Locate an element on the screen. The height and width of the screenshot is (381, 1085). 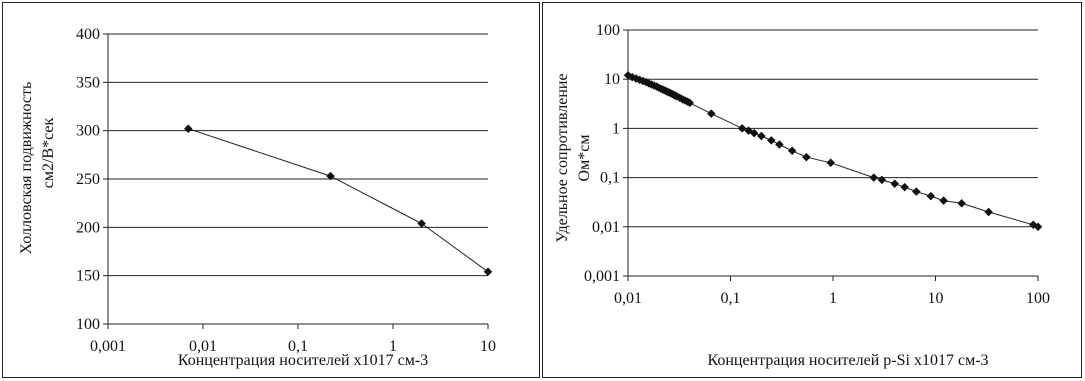
resistivity-y-axis-title-line1: Удельное сопротивление is located at coordinates (562, 157).